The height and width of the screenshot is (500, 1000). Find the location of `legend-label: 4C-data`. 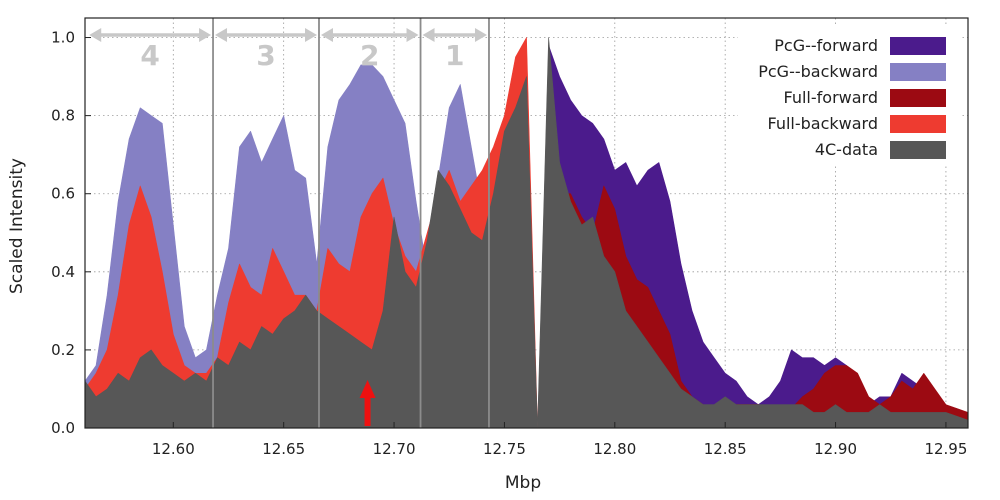

legend-label: 4C-data is located at coordinates (846, 149).